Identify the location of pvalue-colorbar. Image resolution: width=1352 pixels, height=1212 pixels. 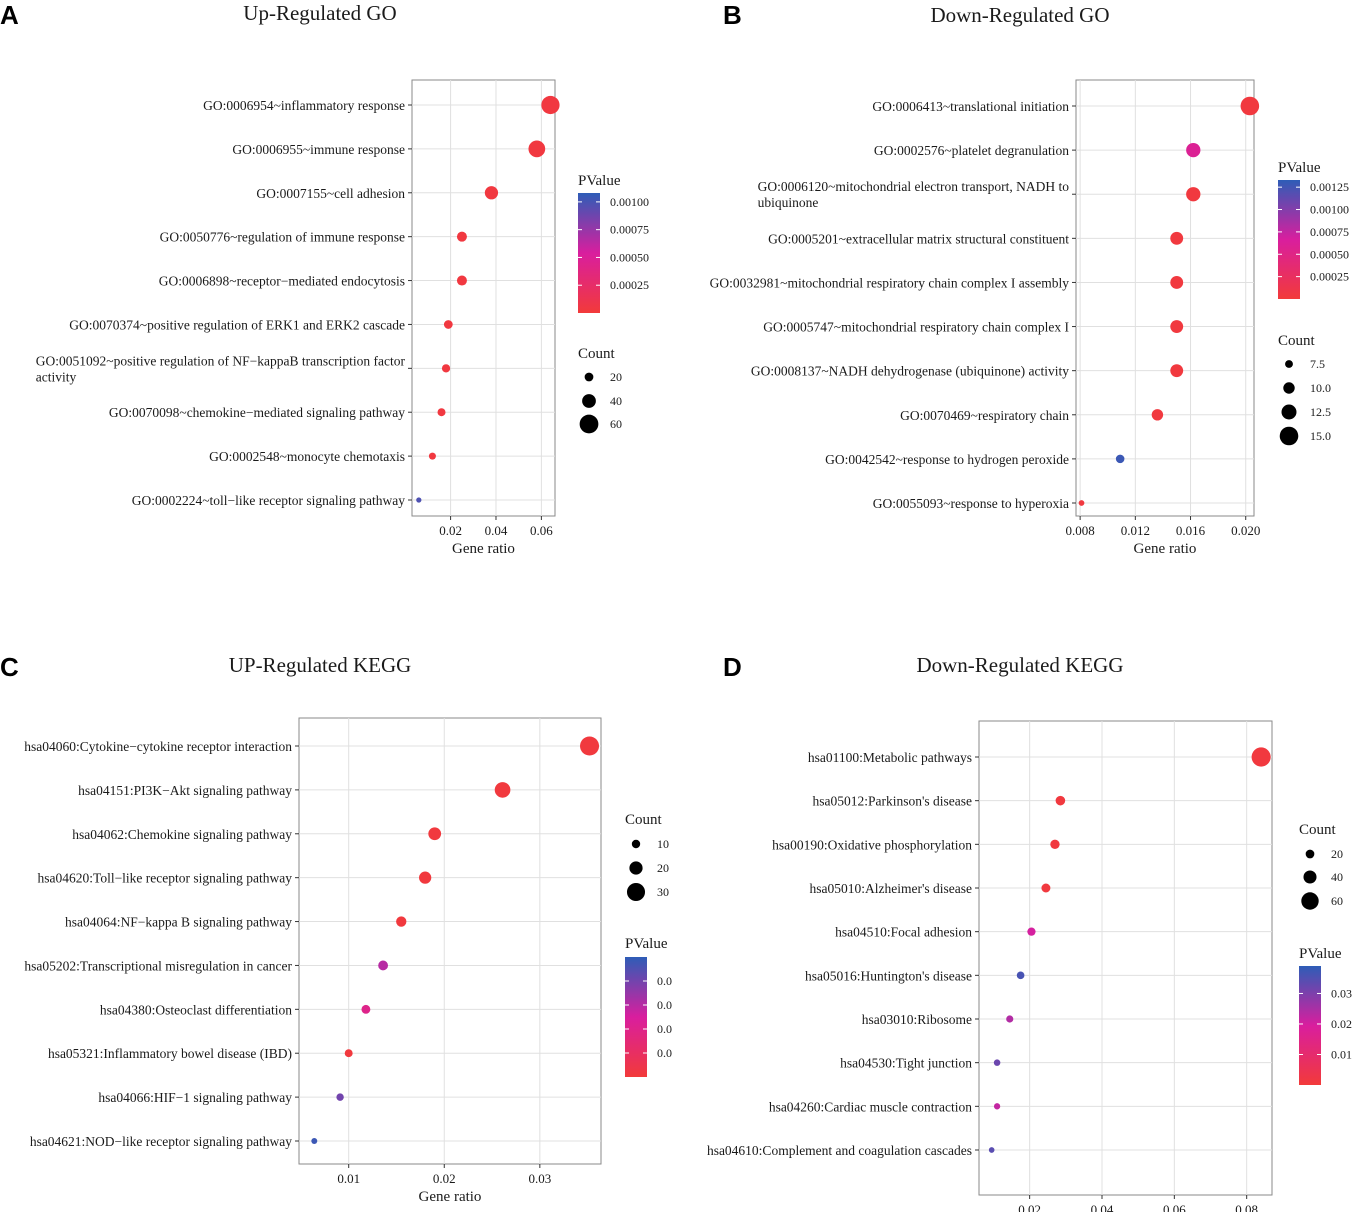
(1289, 239).